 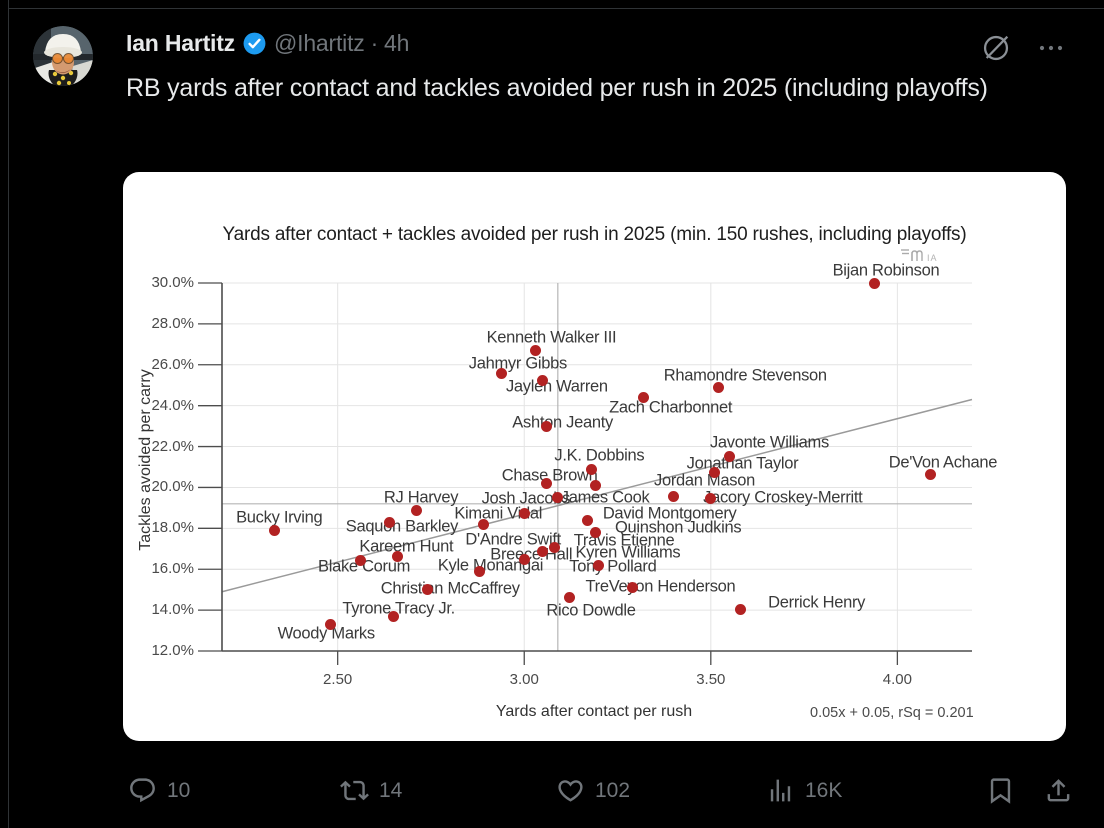 I want to click on like-icon, so click(x=570, y=791).